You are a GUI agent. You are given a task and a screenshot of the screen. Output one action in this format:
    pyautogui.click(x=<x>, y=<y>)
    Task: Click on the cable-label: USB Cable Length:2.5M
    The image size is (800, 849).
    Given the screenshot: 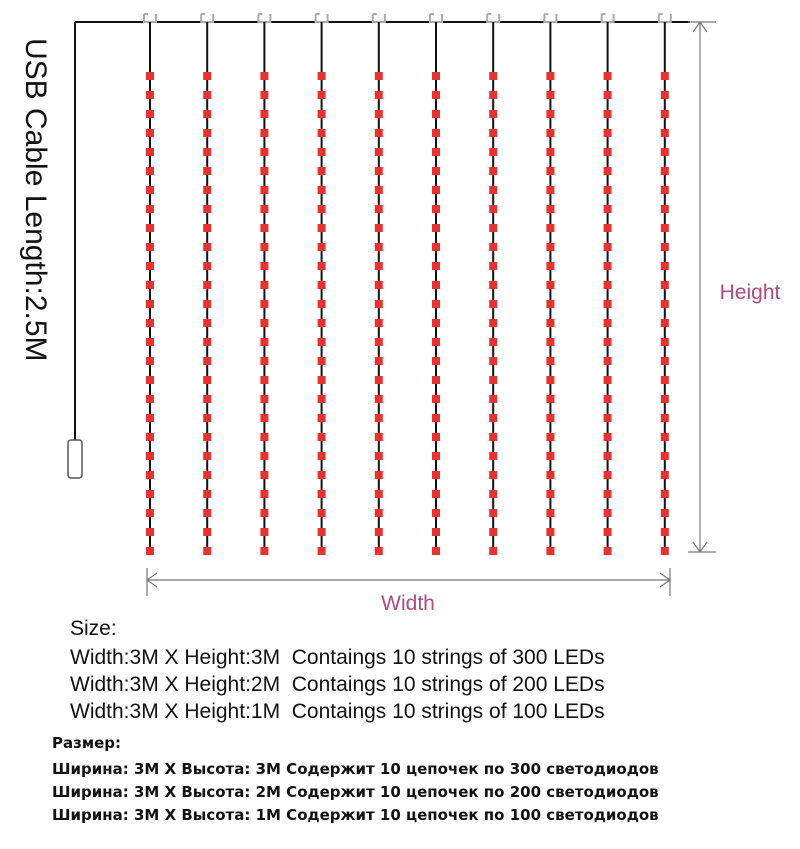 What is the action you would take?
    pyautogui.click(x=35, y=200)
    